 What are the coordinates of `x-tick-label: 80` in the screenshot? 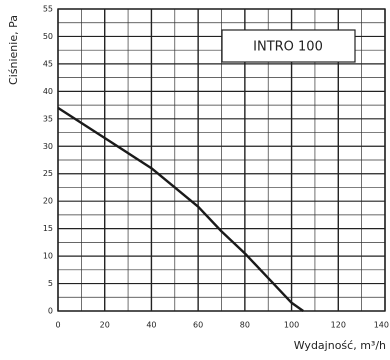 It's located at (245, 325).